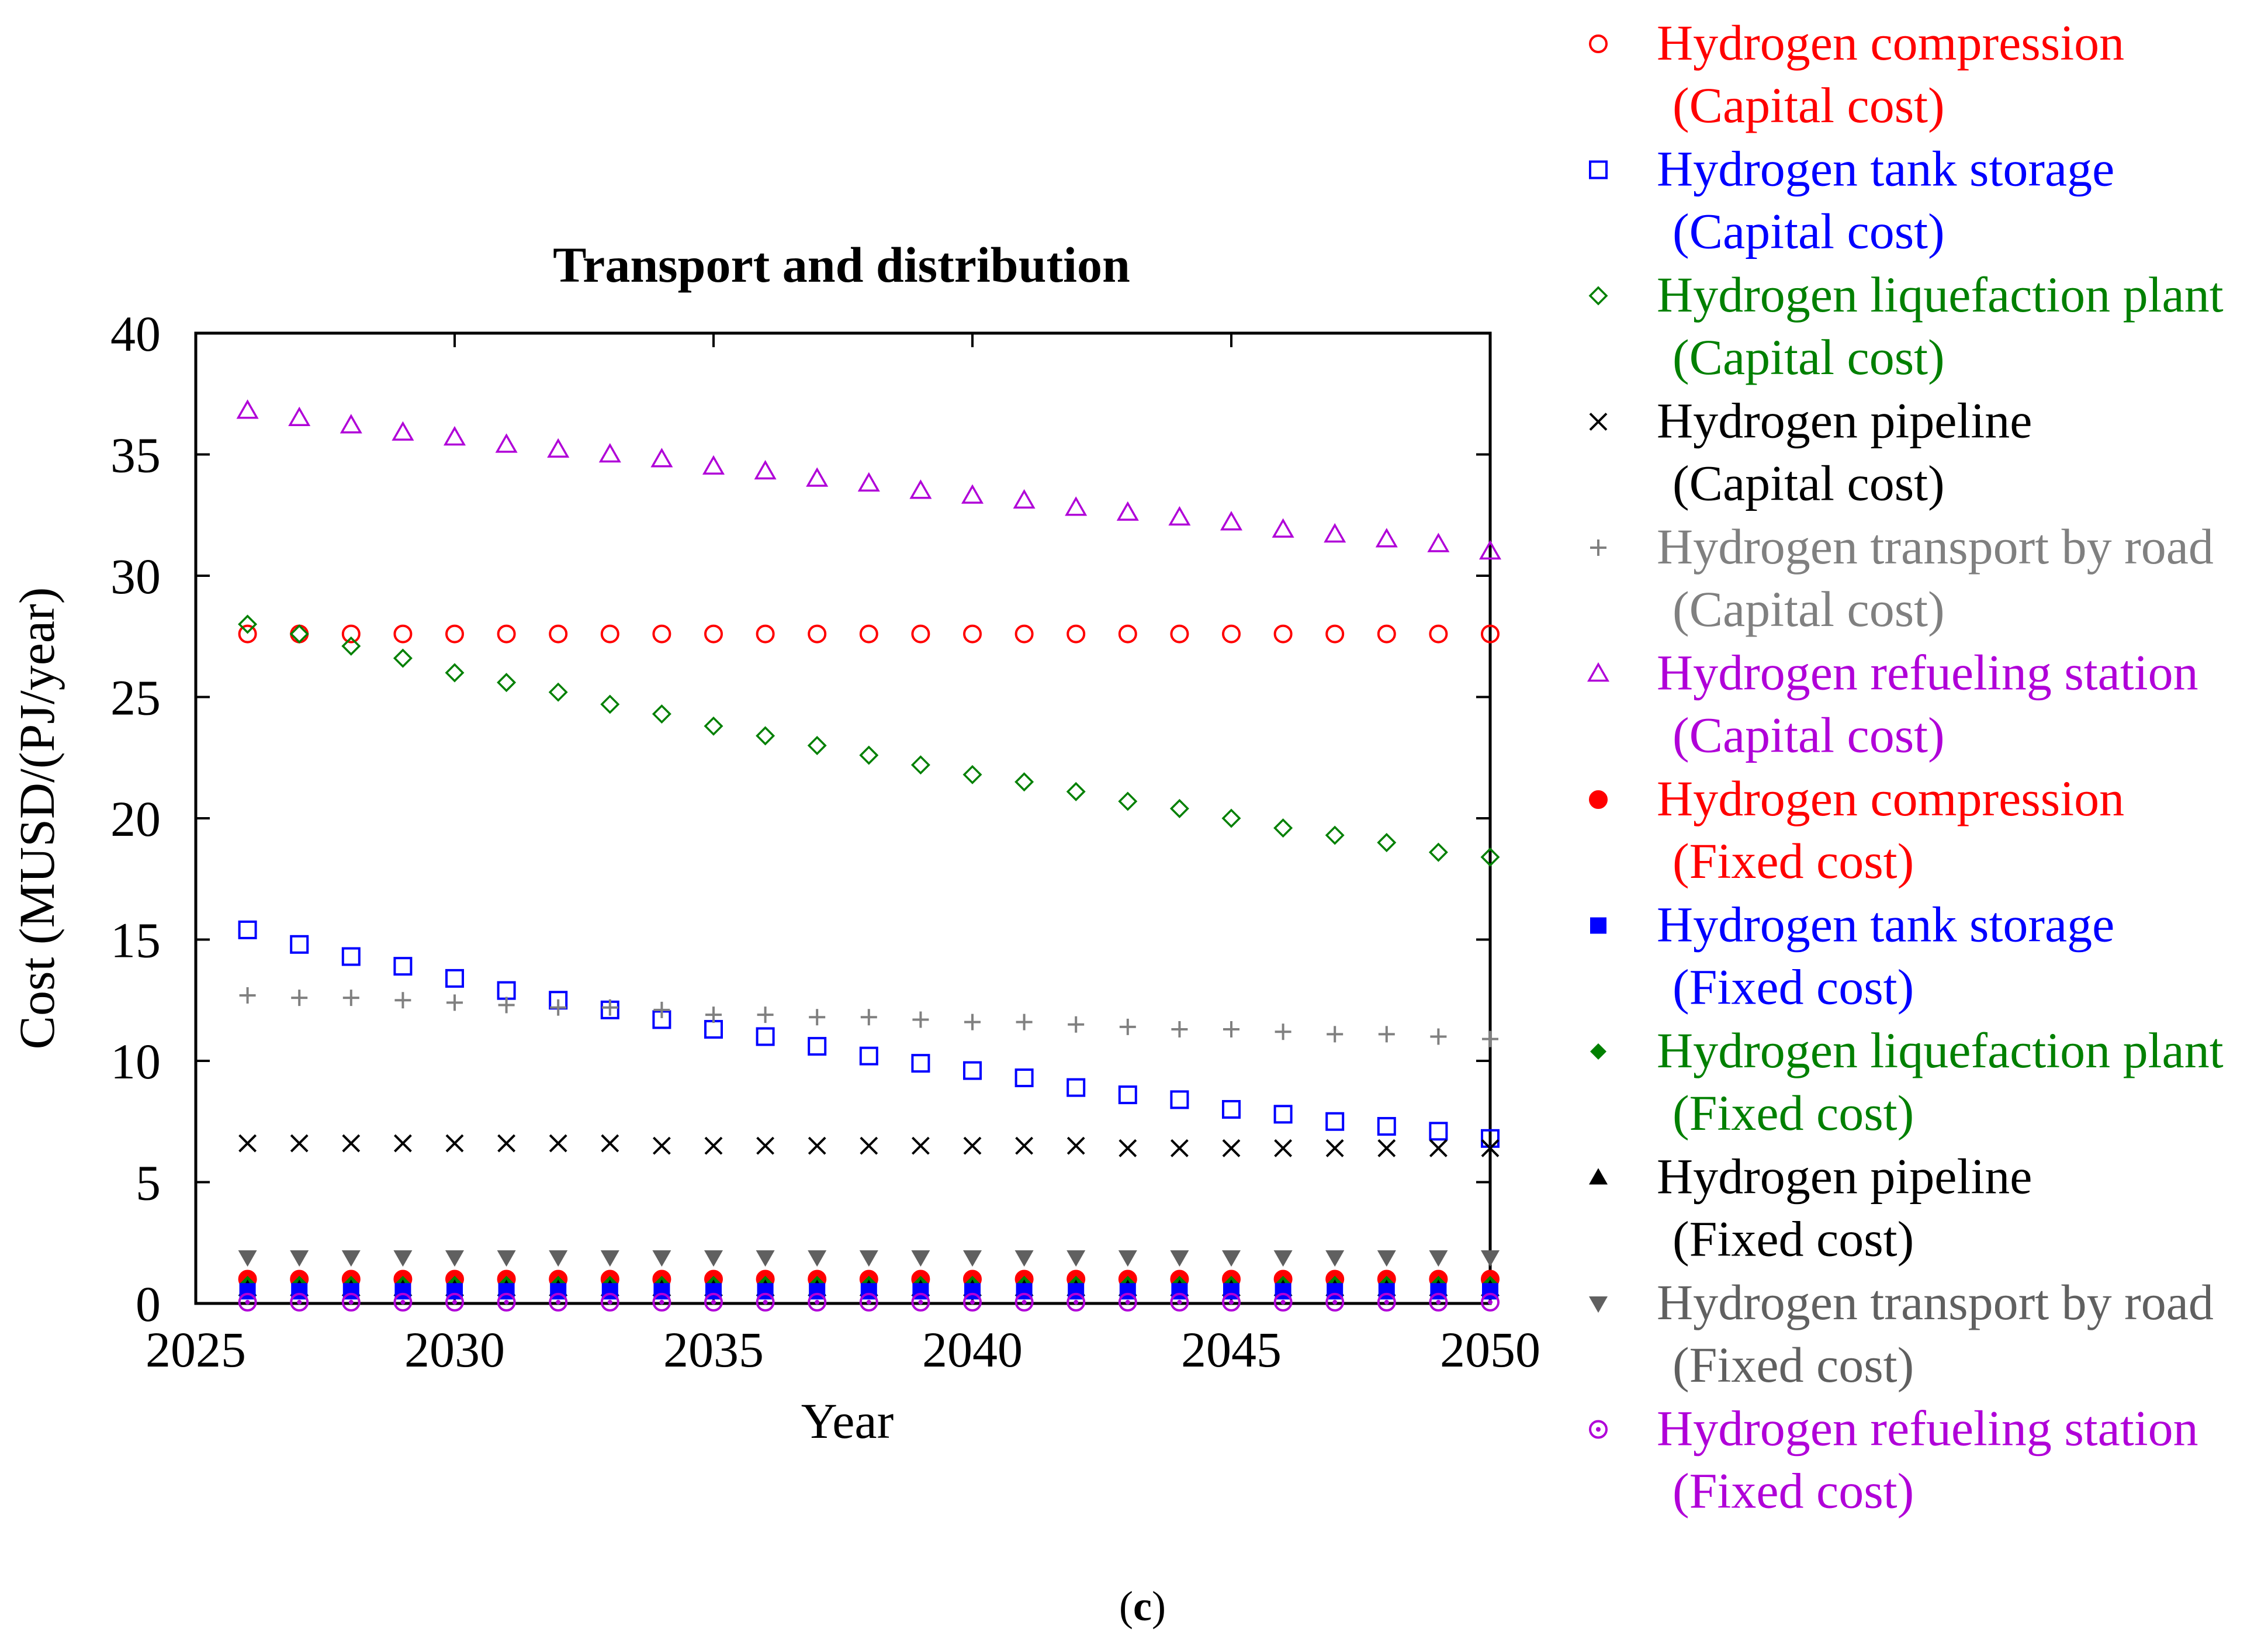  What do you see at coordinates (1901, 1333) in the screenshot?
I see `legend-item: Hydrogen transport by road (Fixed cost)` at bounding box center [1901, 1333].